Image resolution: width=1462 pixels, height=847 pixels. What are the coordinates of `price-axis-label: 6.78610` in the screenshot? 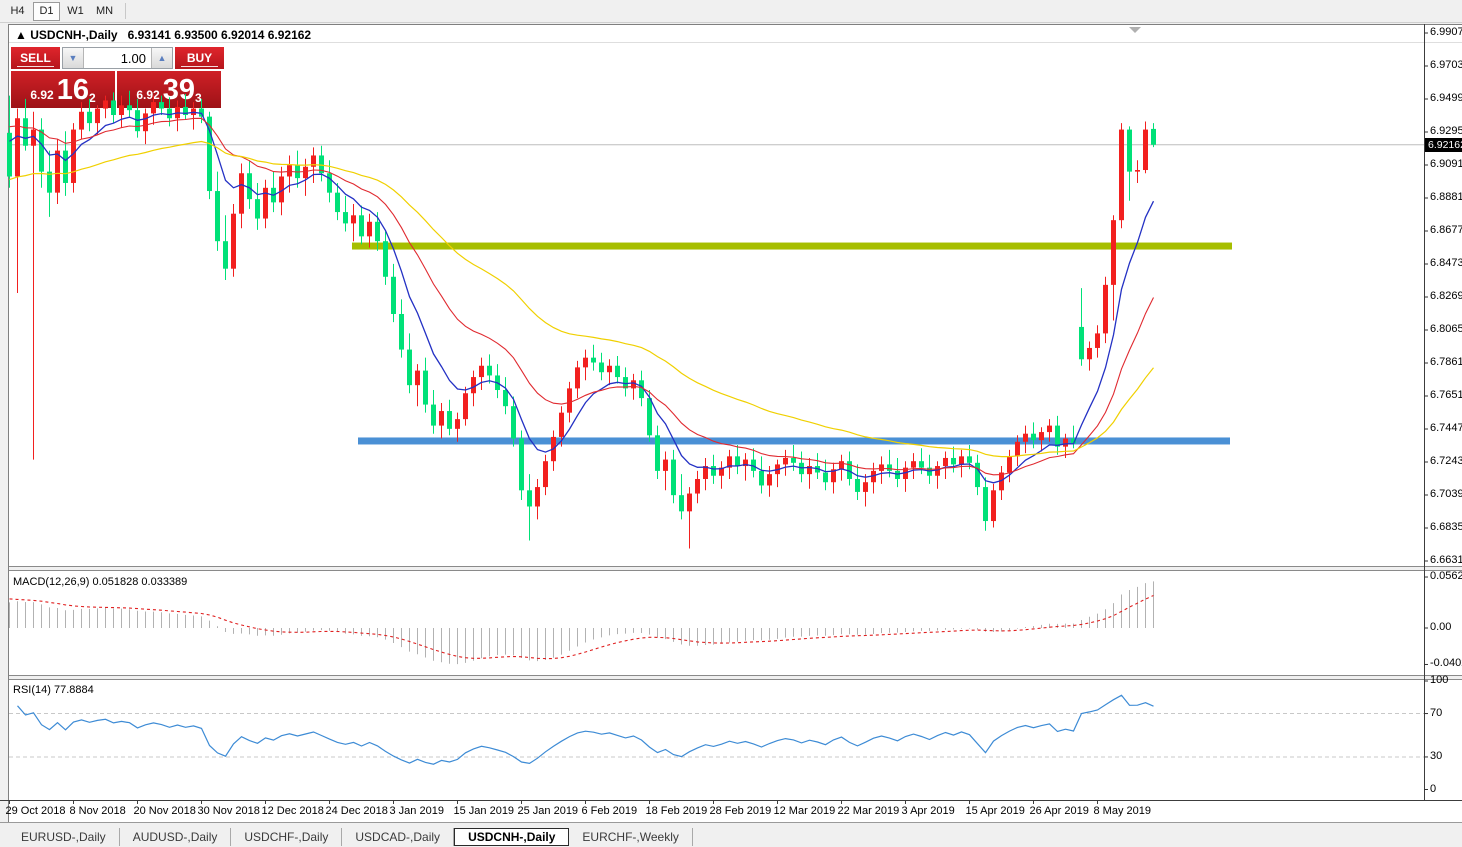 It's located at (1446, 362).